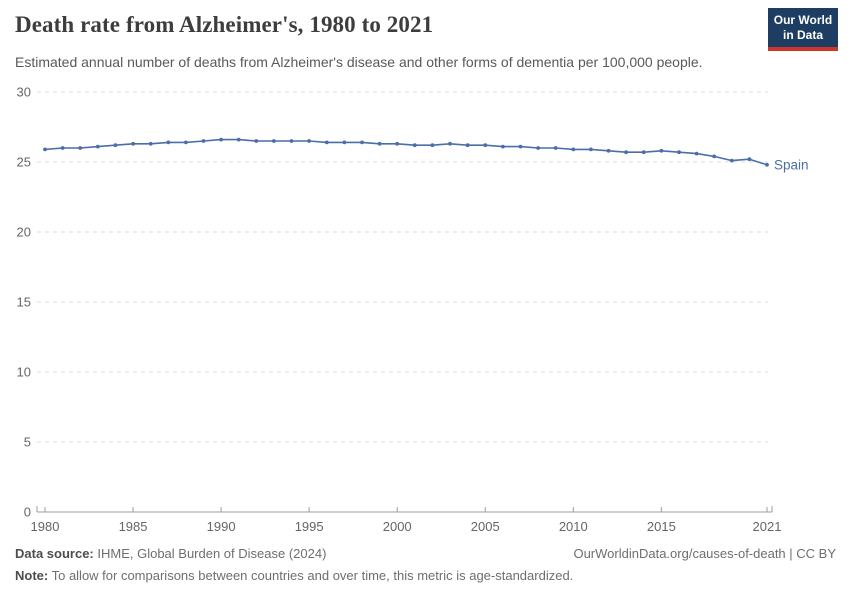  What do you see at coordinates (406, 152) in the screenshot?
I see `spain-line` at bounding box center [406, 152].